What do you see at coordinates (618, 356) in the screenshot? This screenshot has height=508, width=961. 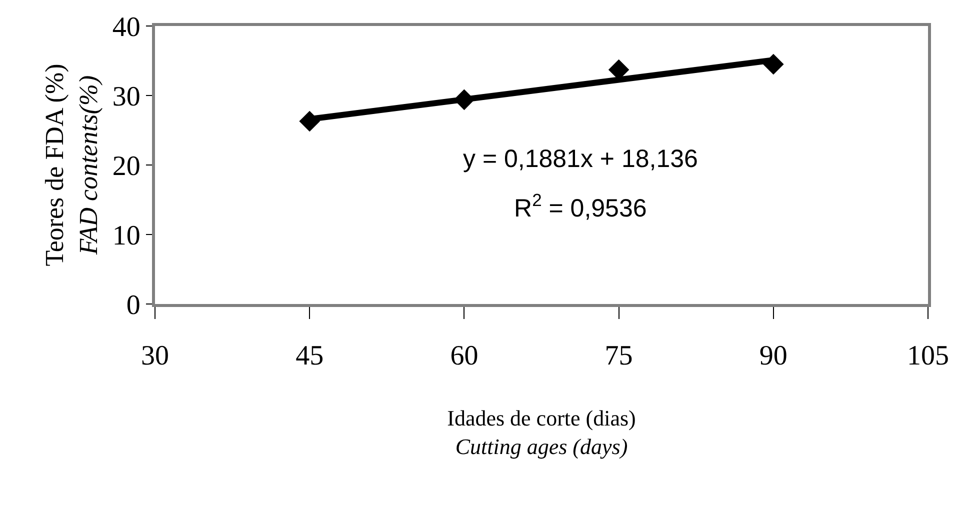 I see `x-tick-label: 75` at bounding box center [618, 356].